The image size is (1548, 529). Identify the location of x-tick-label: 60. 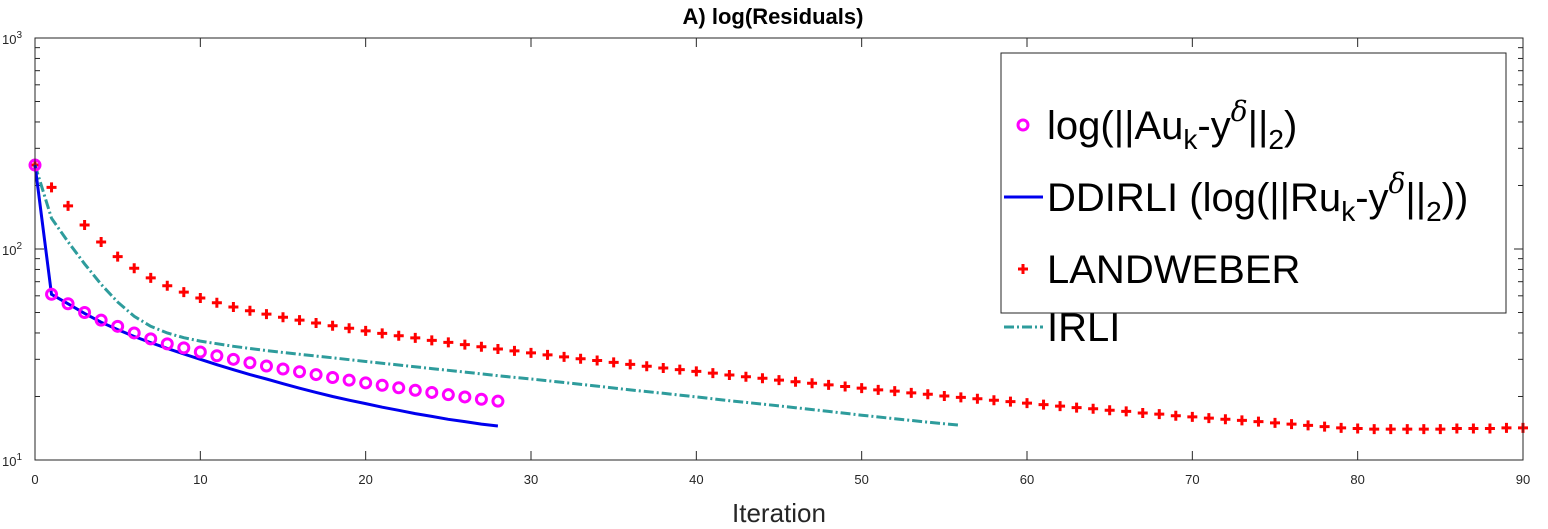
(1027, 479).